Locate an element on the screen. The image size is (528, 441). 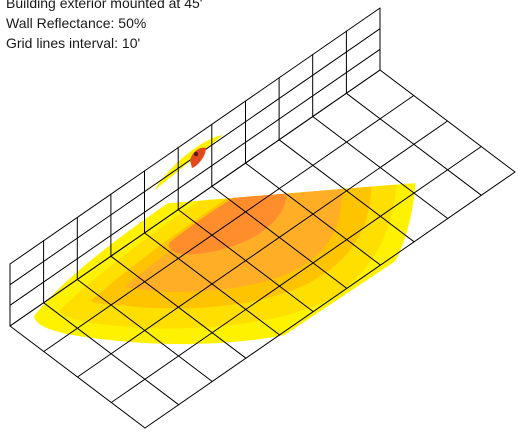
light-fixture is located at coordinates (198, 157).